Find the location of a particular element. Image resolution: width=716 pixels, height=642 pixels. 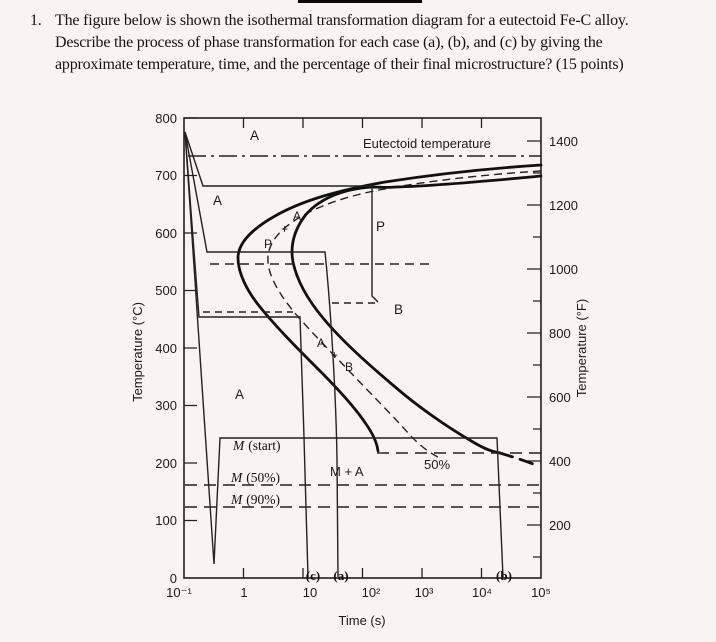

plus-sign-ab: + is located at coordinates (334, 355).